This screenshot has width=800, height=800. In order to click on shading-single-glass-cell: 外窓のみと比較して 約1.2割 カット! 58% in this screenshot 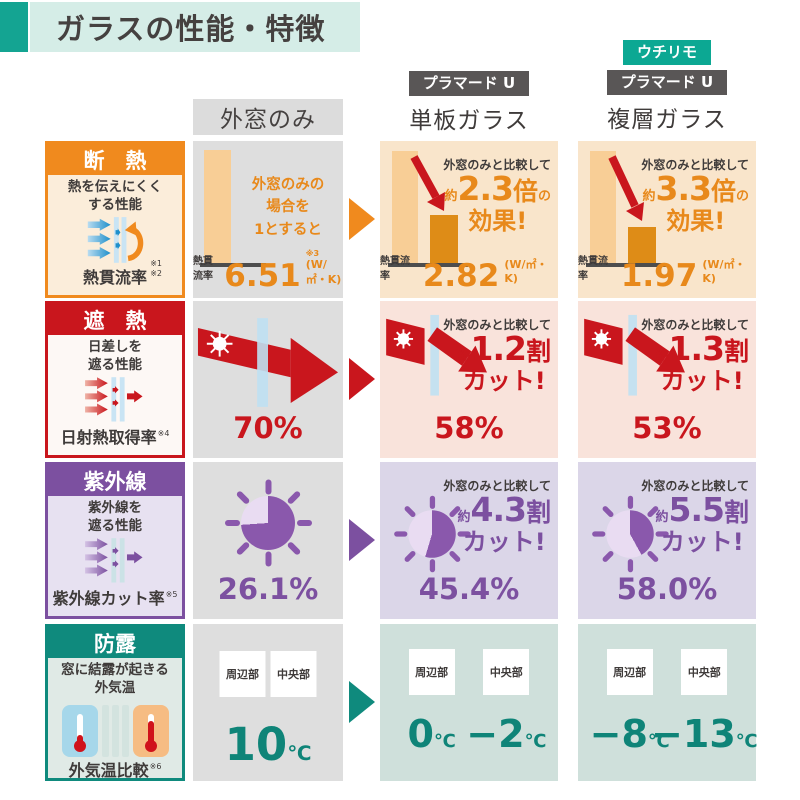, I will do `click(469, 379)`.